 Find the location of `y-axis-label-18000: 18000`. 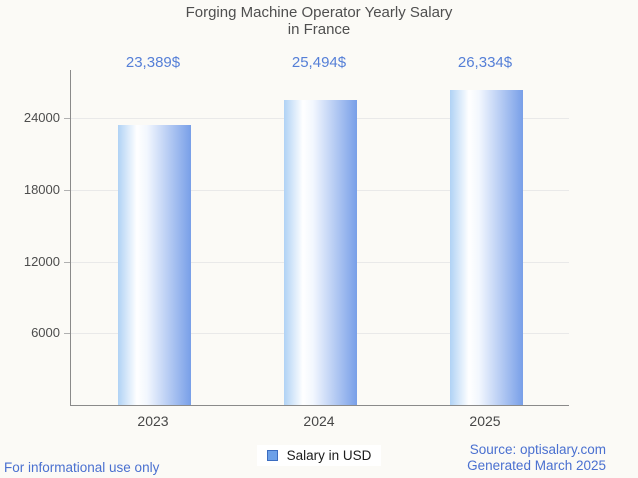

y-axis-label-18000: 18000 is located at coordinates (41, 189).